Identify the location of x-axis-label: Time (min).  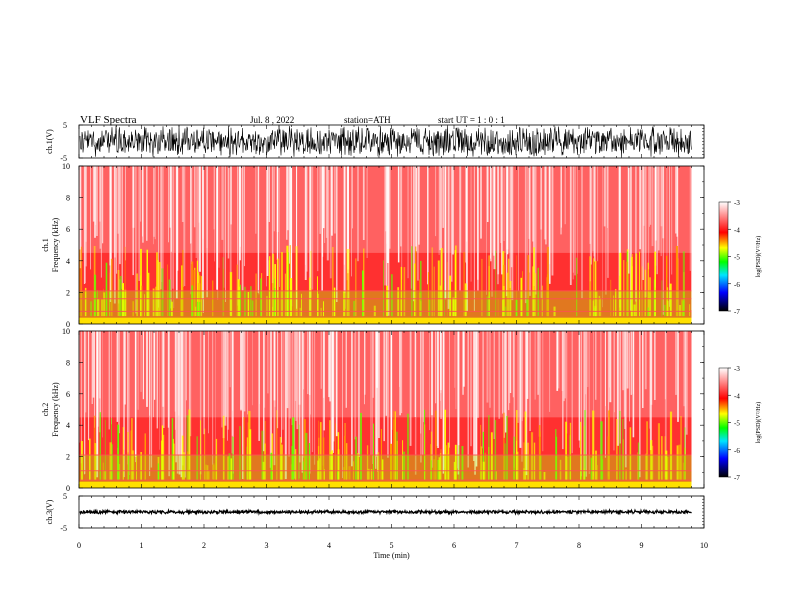
(391, 555).